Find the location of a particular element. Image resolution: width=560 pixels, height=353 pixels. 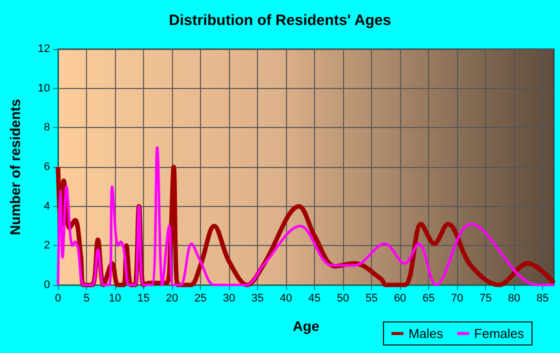

x-tick-label: 50 is located at coordinates (343, 298).